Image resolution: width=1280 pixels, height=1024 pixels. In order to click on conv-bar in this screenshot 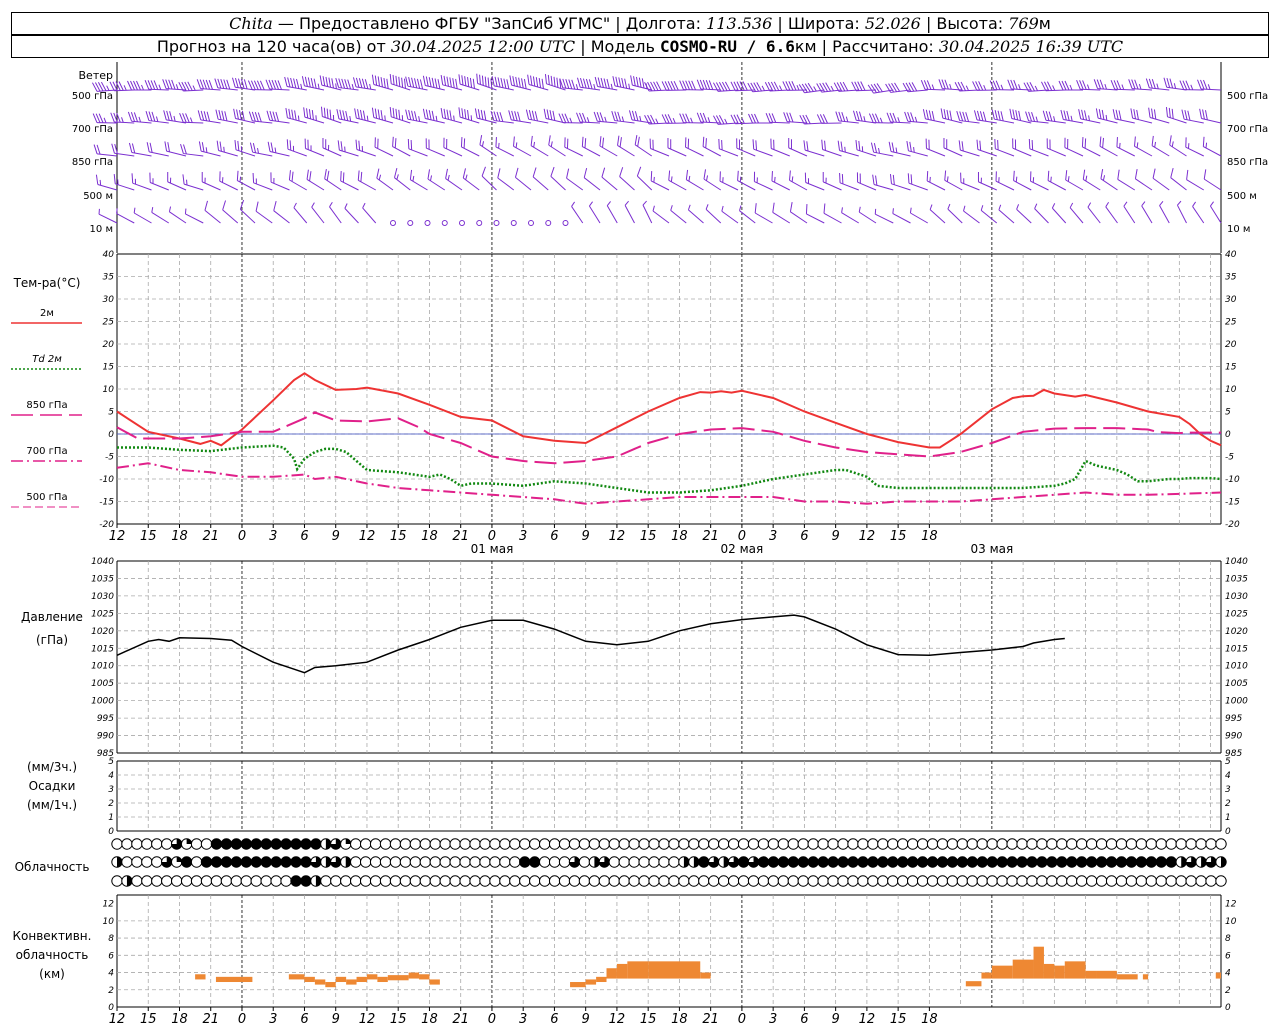, I will do `click(1059, 972)`.